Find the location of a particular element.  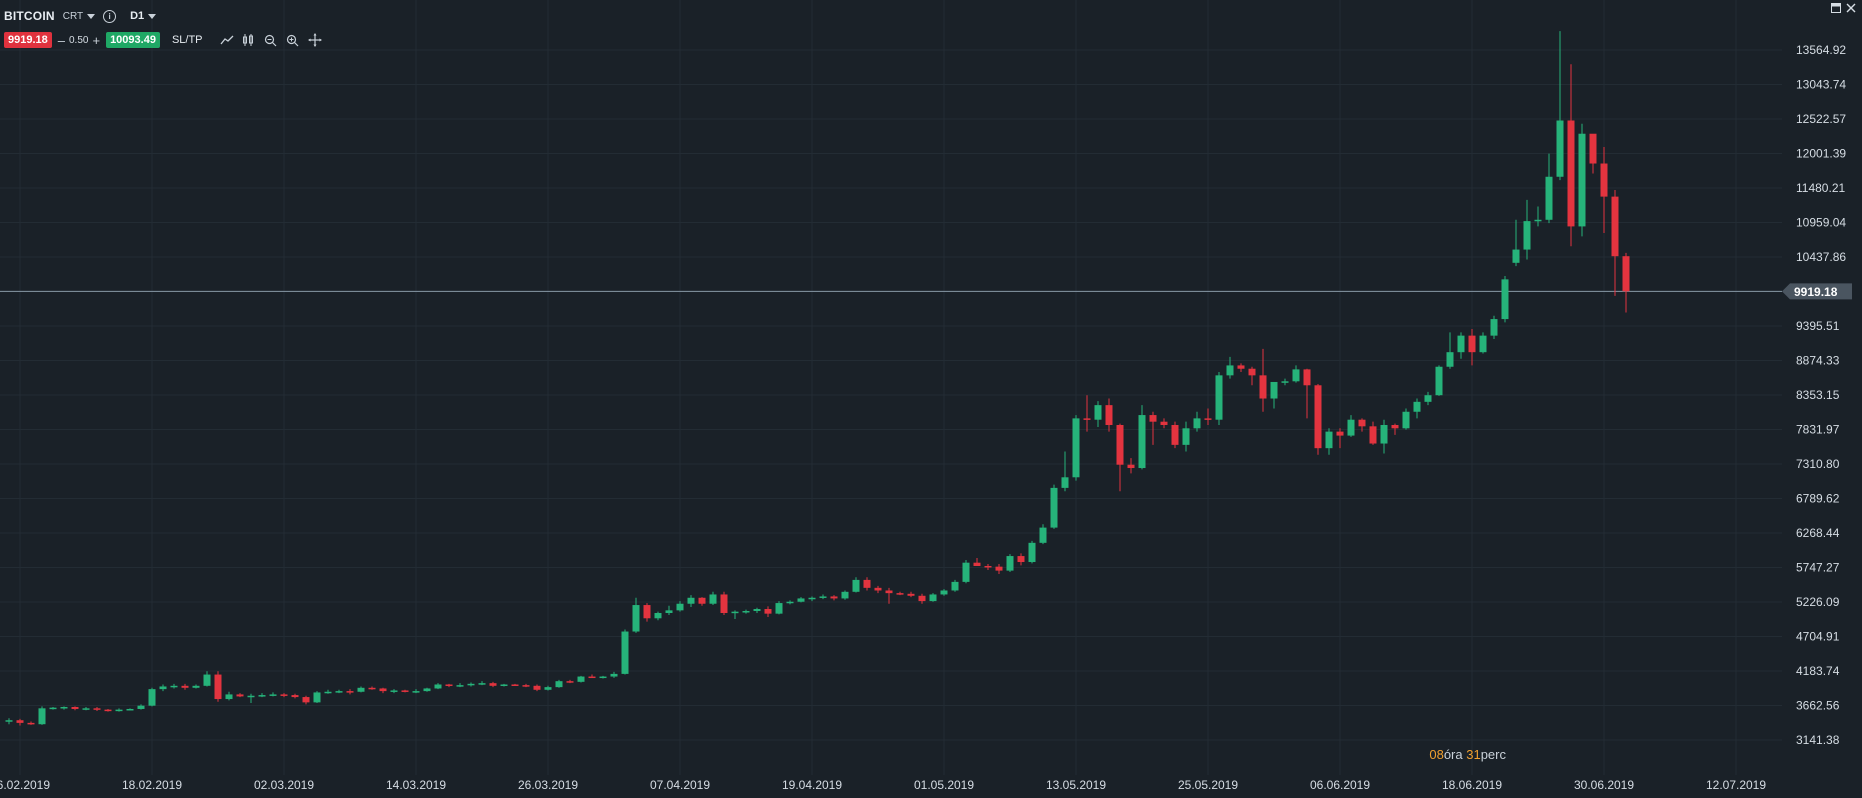

symbol-label: BITCOIN is located at coordinates (29, 16).